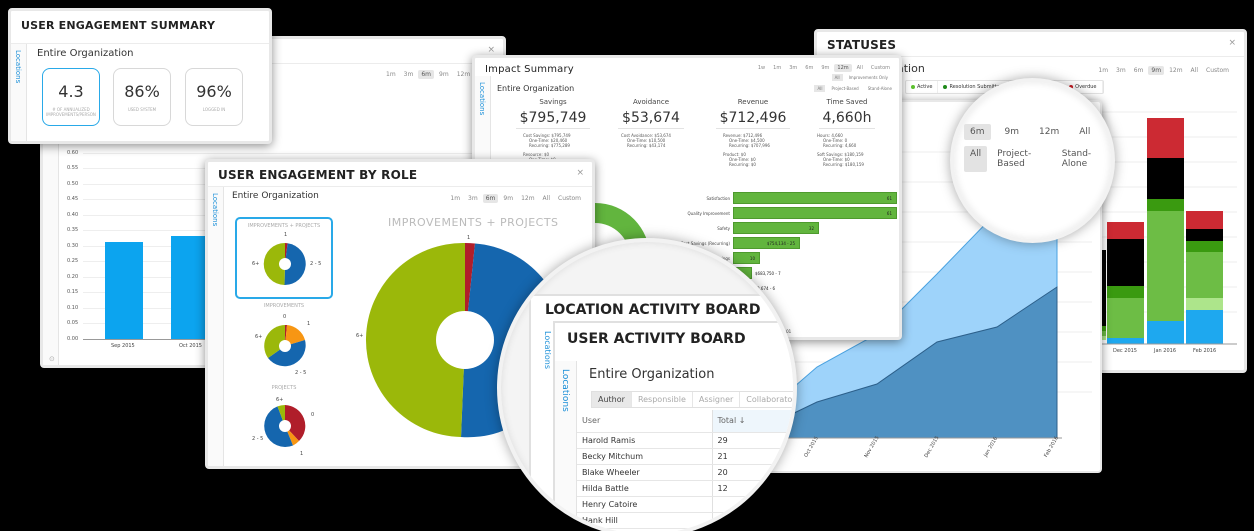 Image resolution: width=1254 pixels, height=531 pixels. I want to click on mini-chart-title: IMPROVEMENTS, so click(284, 306).